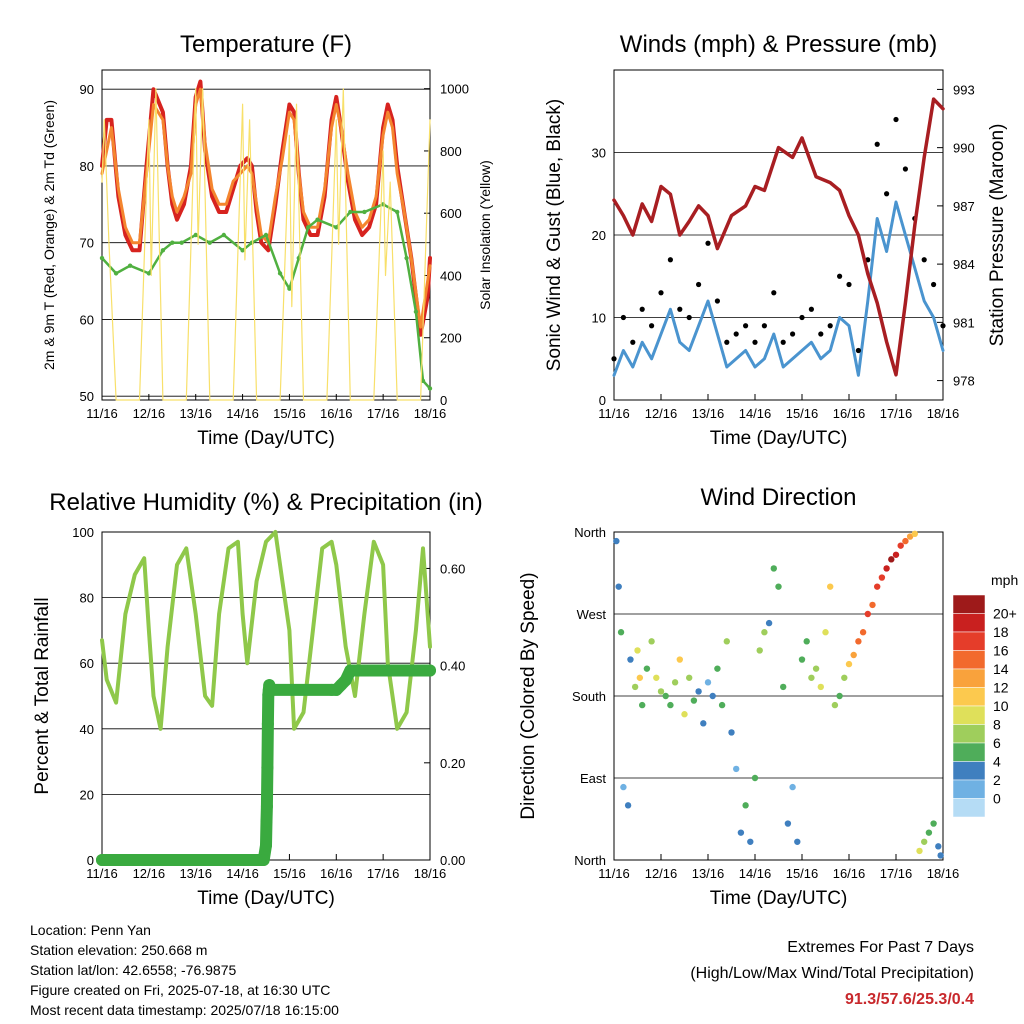  What do you see at coordinates (832, 973) in the screenshot?
I see `extremes-subtitle: (High/Low/Max Wind/Total Precipitation)` at bounding box center [832, 973].